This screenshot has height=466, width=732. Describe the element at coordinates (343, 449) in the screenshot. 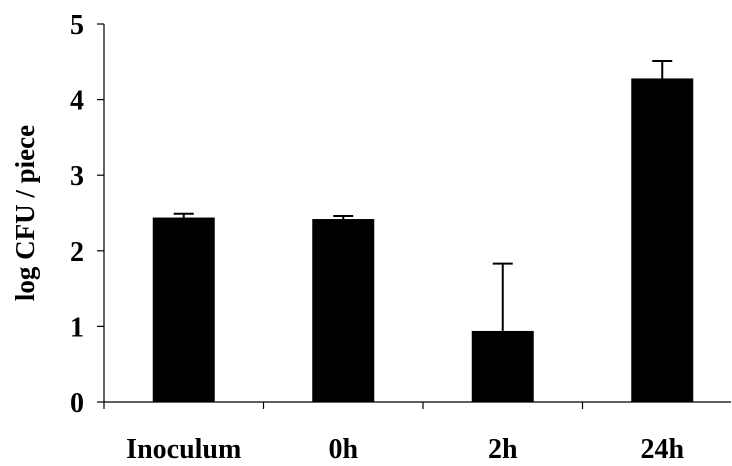

I see `x-tick-label: 0h` at that location.